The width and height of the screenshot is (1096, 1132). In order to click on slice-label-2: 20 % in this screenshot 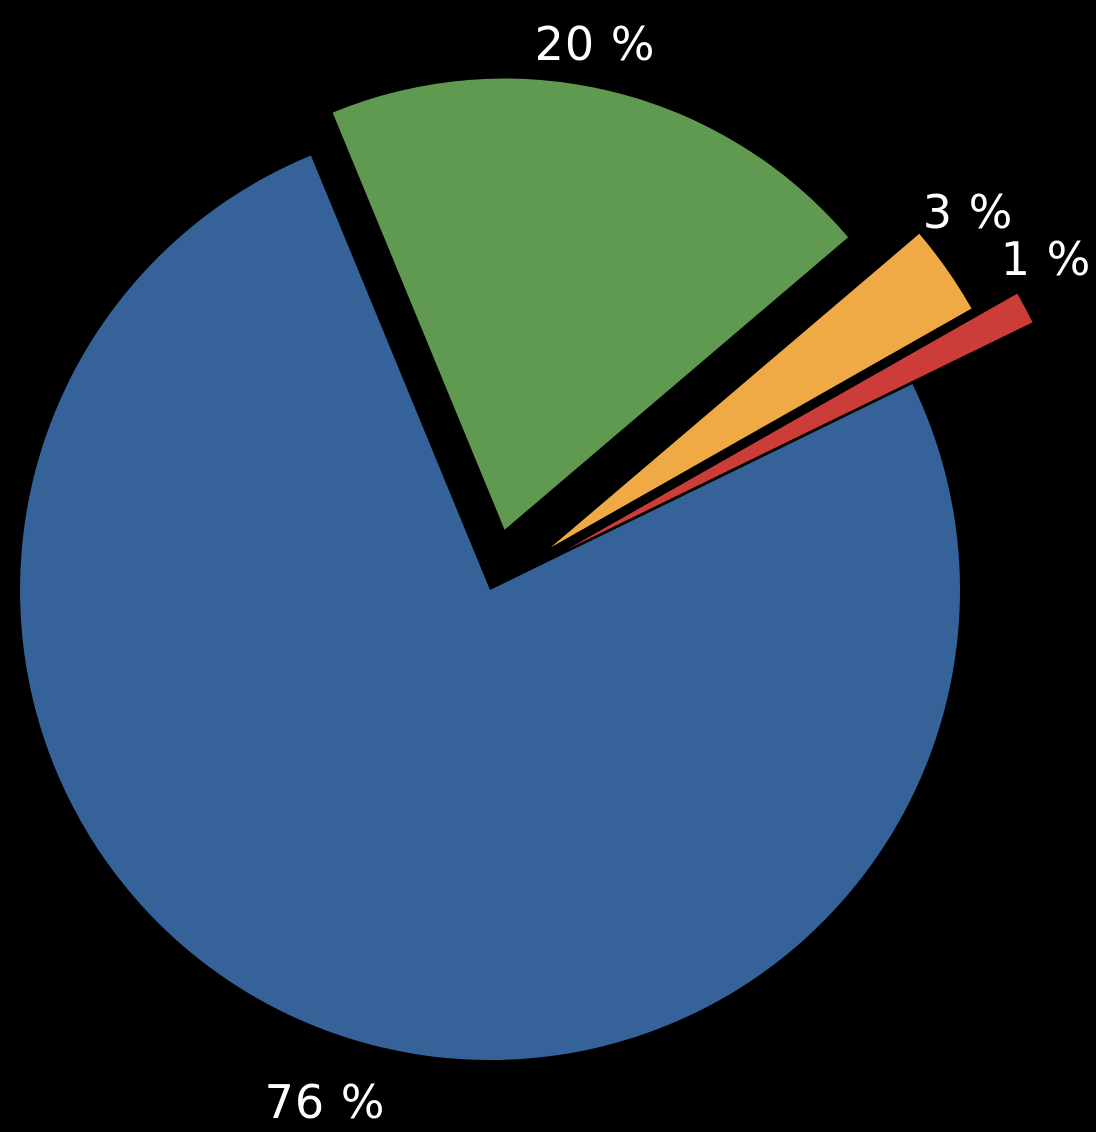, I will do `click(595, 44)`.